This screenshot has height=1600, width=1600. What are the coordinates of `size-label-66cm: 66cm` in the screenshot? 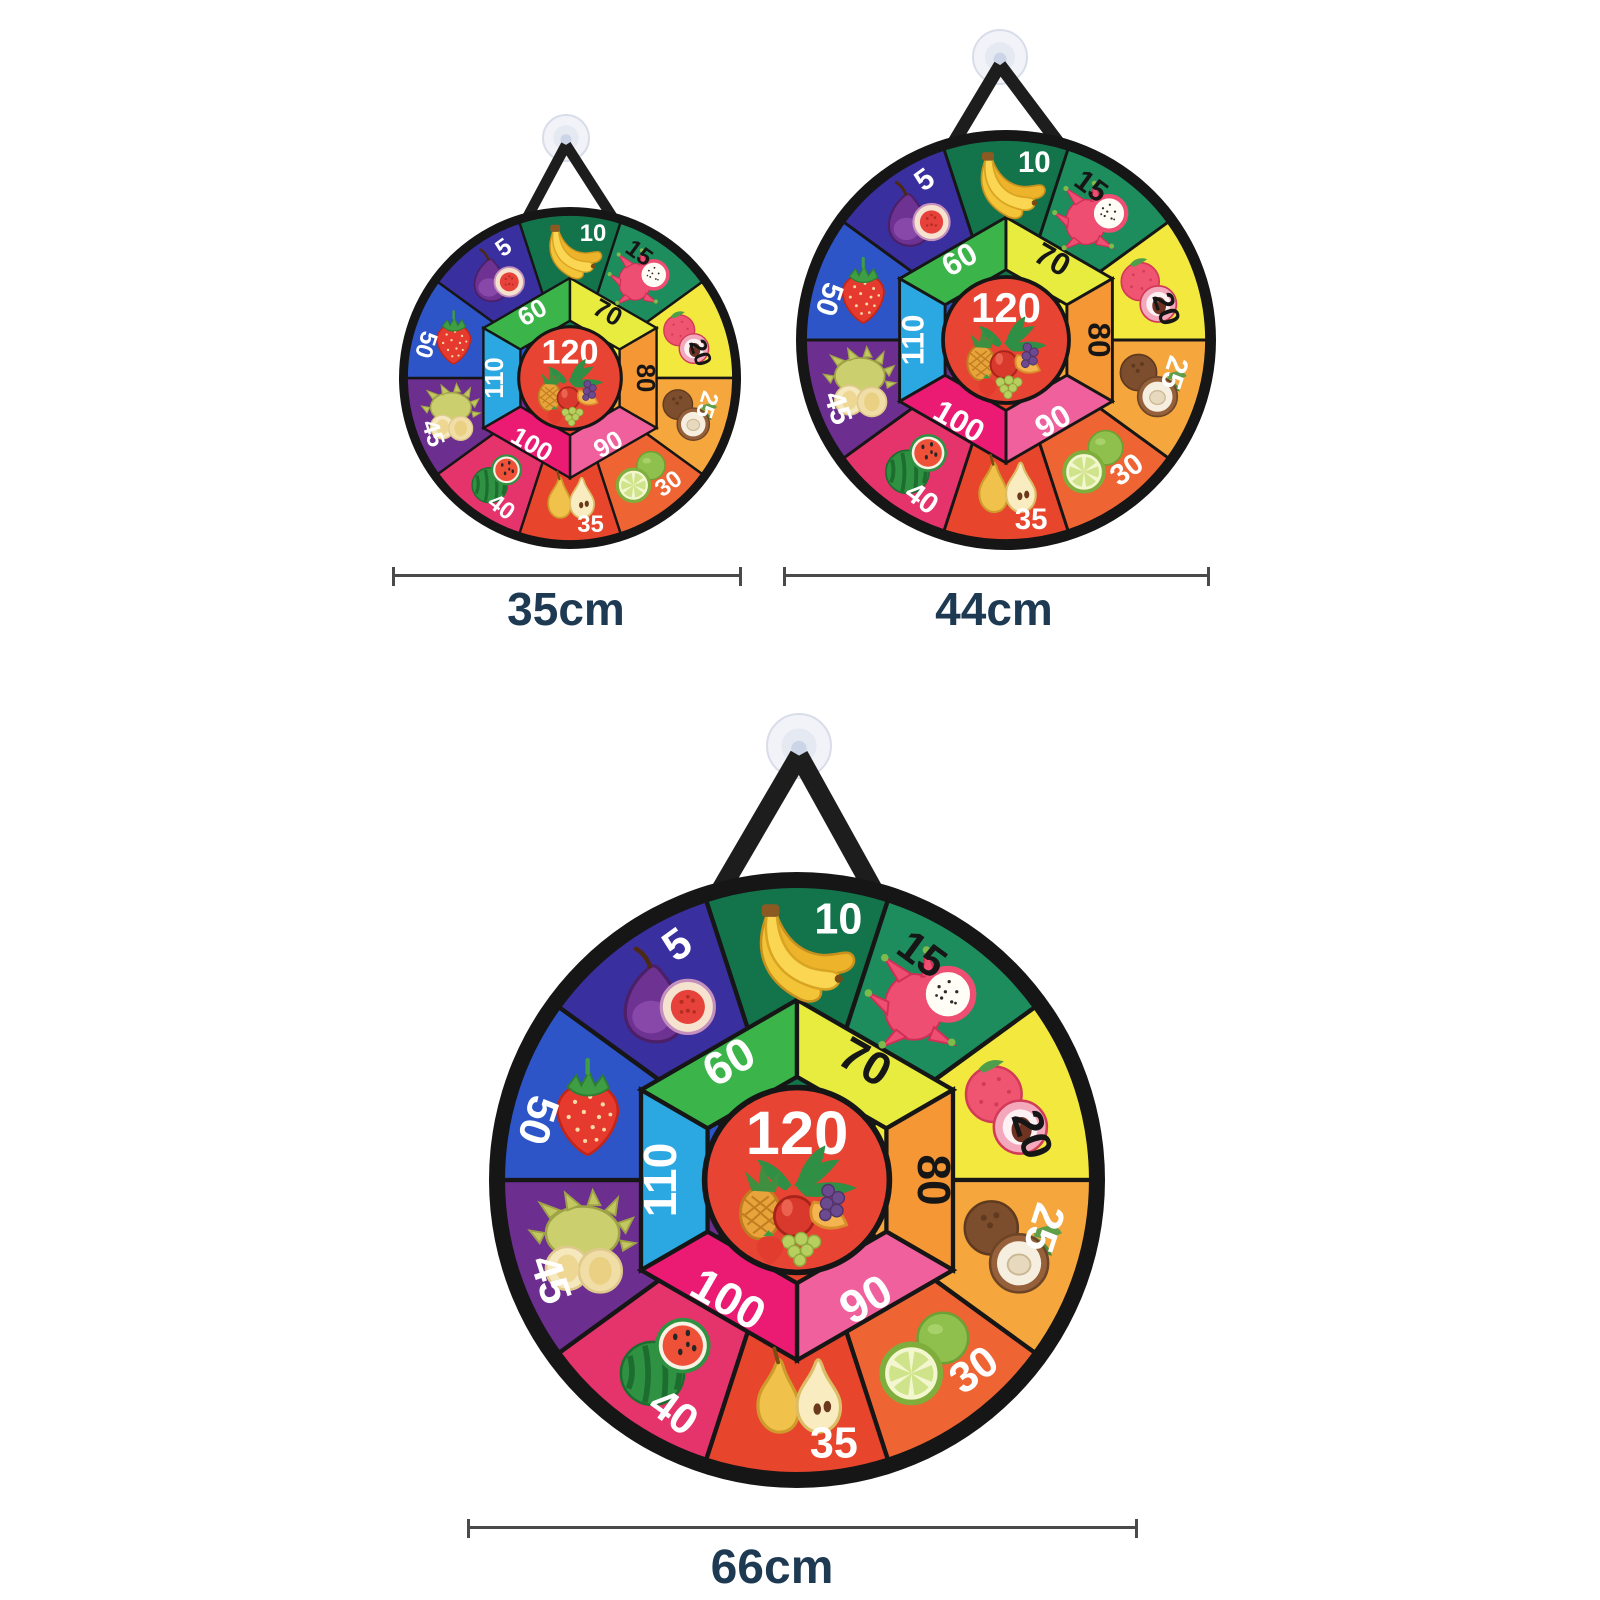 It's located at (772, 1567).